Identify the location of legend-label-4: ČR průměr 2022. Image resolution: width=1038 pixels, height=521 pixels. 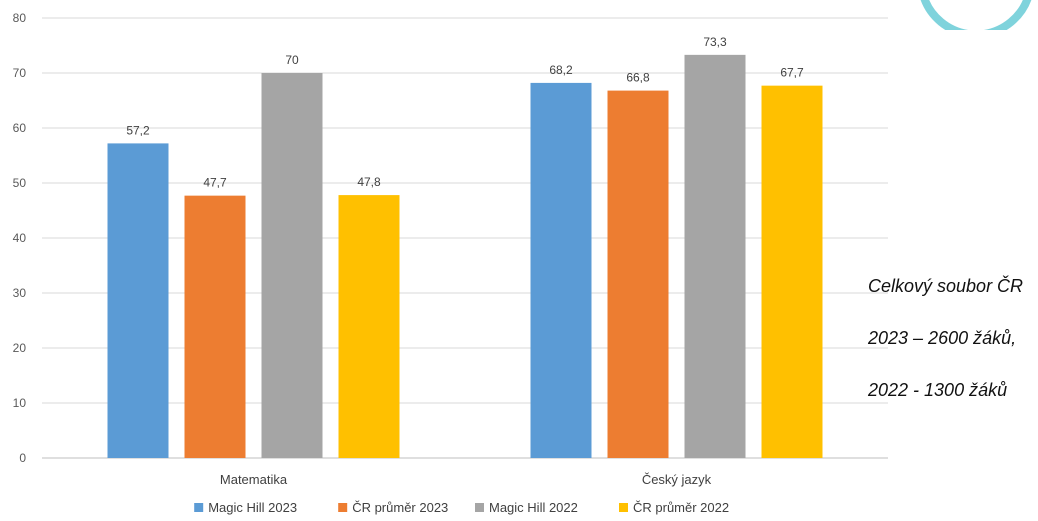
(681, 507).